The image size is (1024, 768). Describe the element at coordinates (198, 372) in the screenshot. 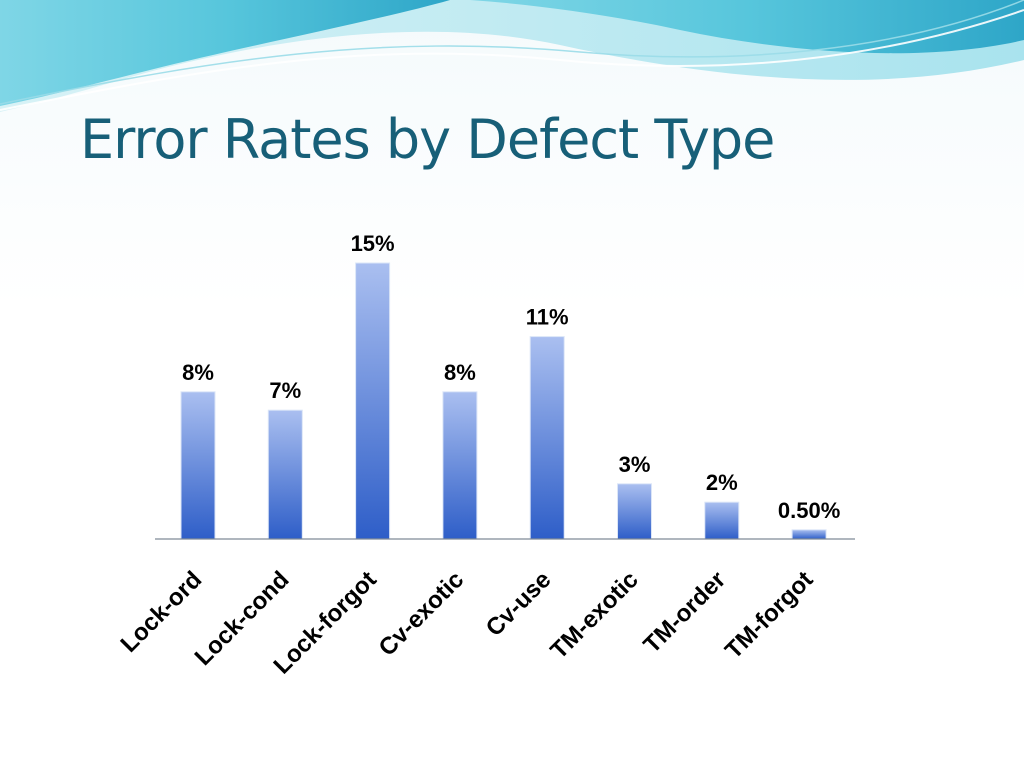

I see `value-label-lock-ord: 8%` at that location.